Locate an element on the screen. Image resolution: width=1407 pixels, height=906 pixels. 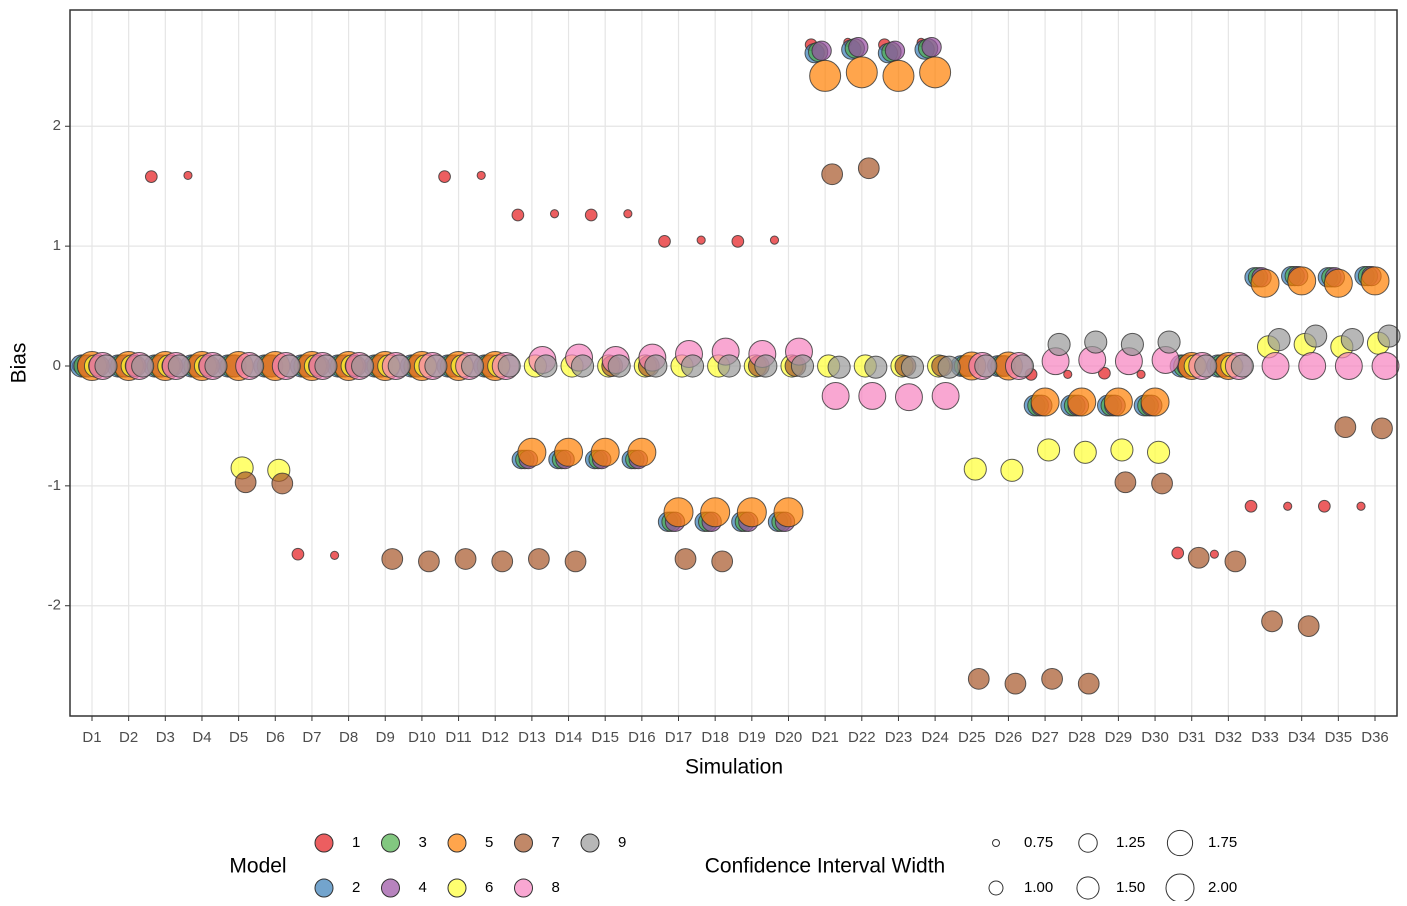
x-tick-label: D9 is located at coordinates (385, 737).